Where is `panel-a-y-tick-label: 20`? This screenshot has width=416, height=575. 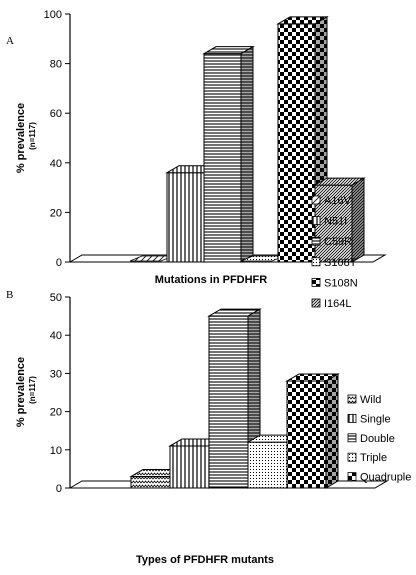 panel-a-y-tick-label: 20 is located at coordinates (56, 213).